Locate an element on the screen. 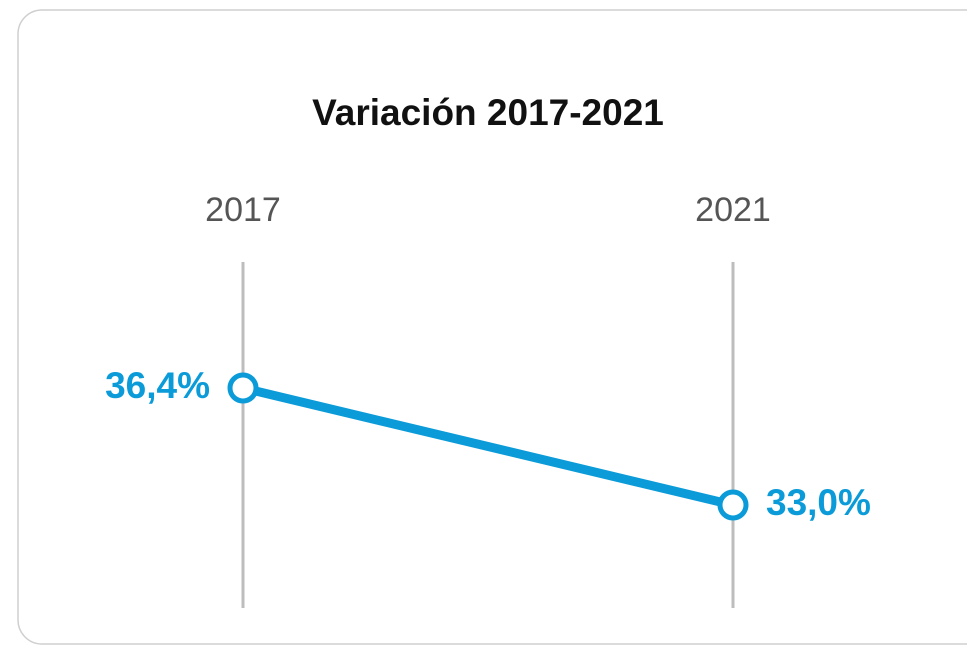 The width and height of the screenshot is (967, 649). chart-title: Variación 2017-2021 is located at coordinates (488, 112).